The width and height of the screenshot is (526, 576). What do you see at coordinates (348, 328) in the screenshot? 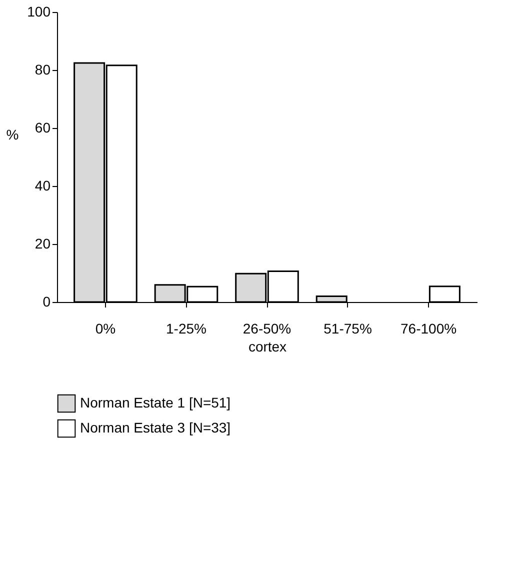
I see `x-tick-label: 51-75%` at bounding box center [348, 328].